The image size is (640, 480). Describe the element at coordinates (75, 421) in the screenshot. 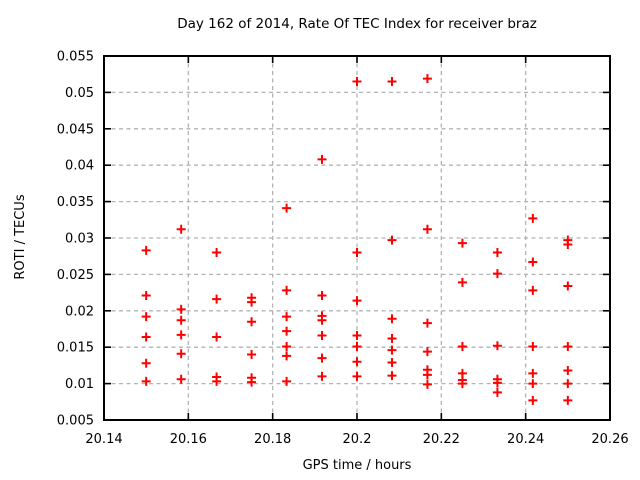

I see `y-tick-label: 0.005` at that location.